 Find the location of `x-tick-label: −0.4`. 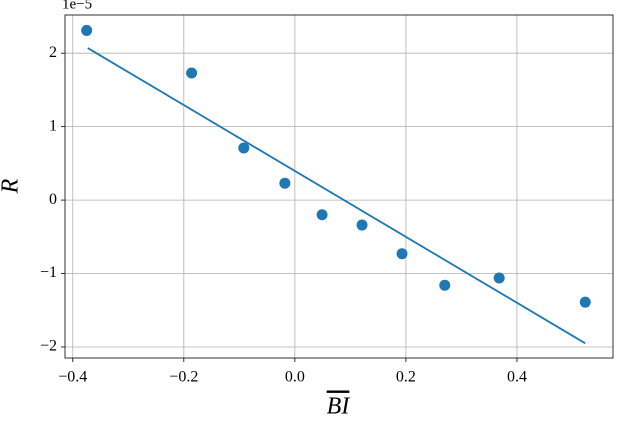

x-tick-label: −0.4 is located at coordinates (72, 377).